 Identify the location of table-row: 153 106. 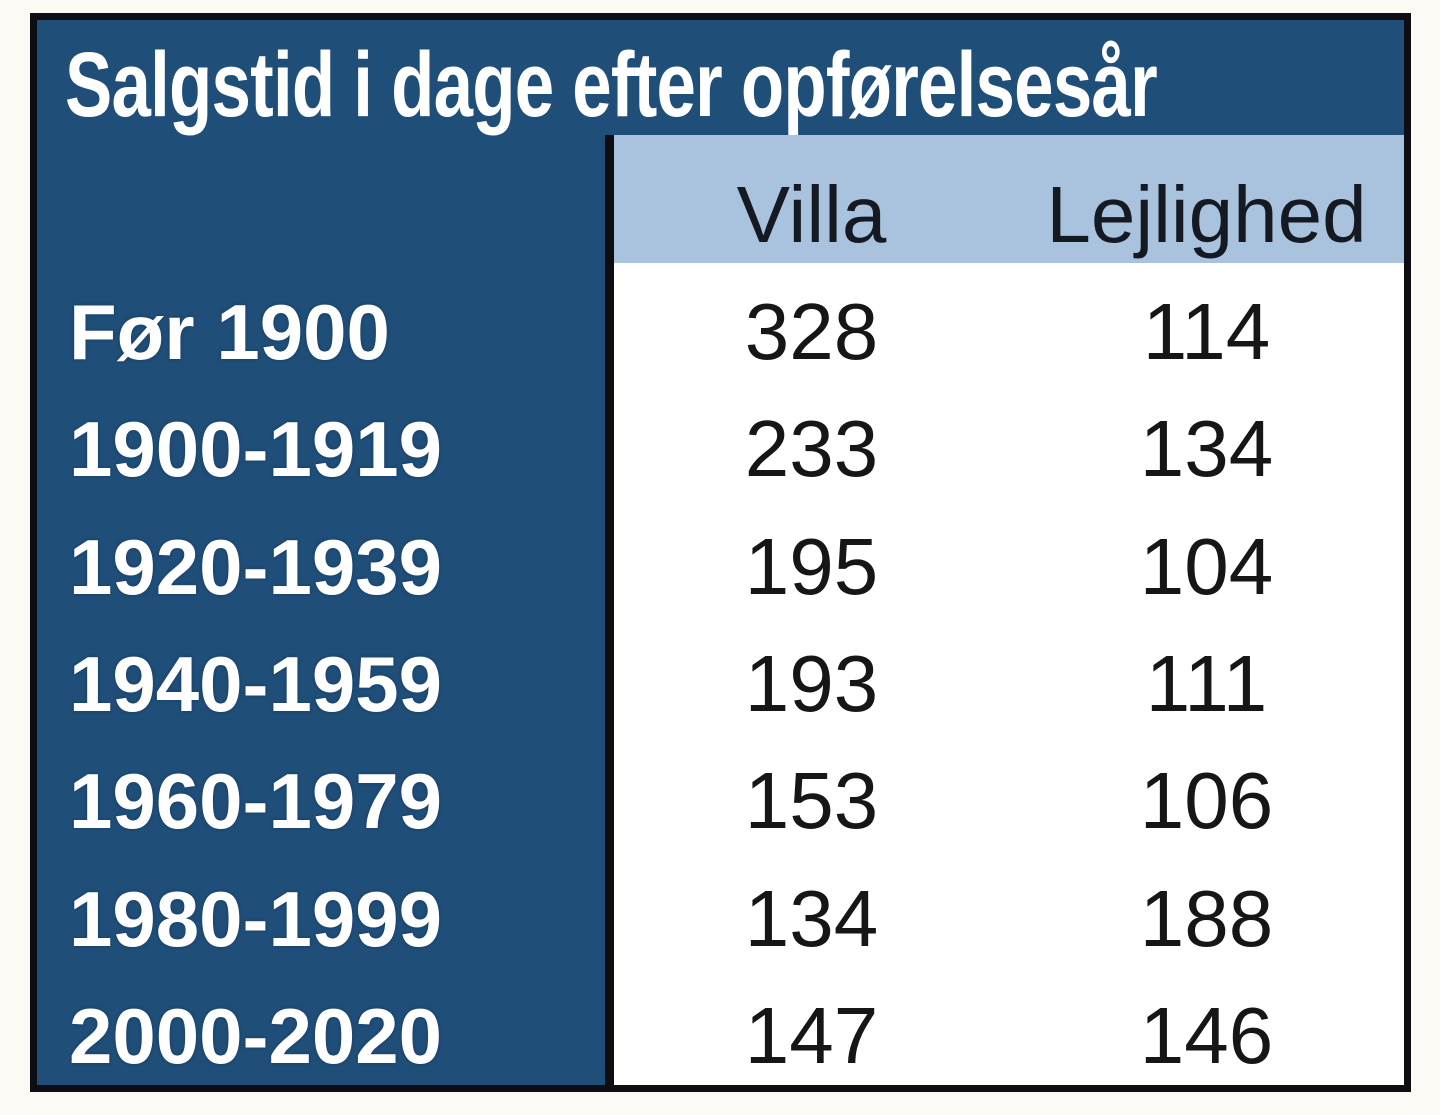
(1009, 791).